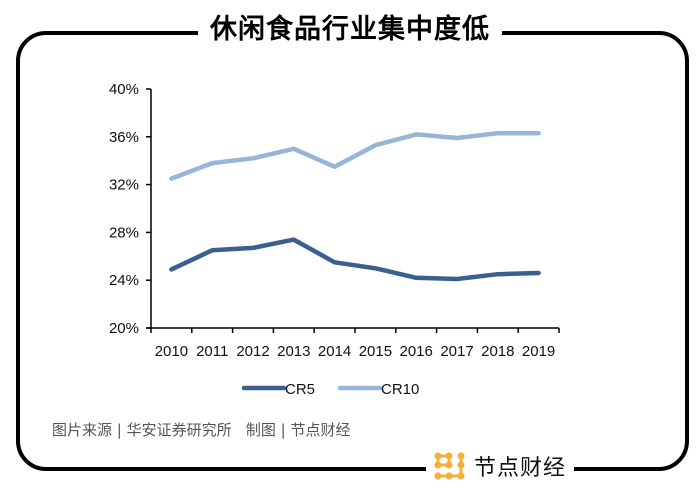  Describe the element at coordinates (355, 155) in the screenshot. I see `series-line-cr10` at that location.